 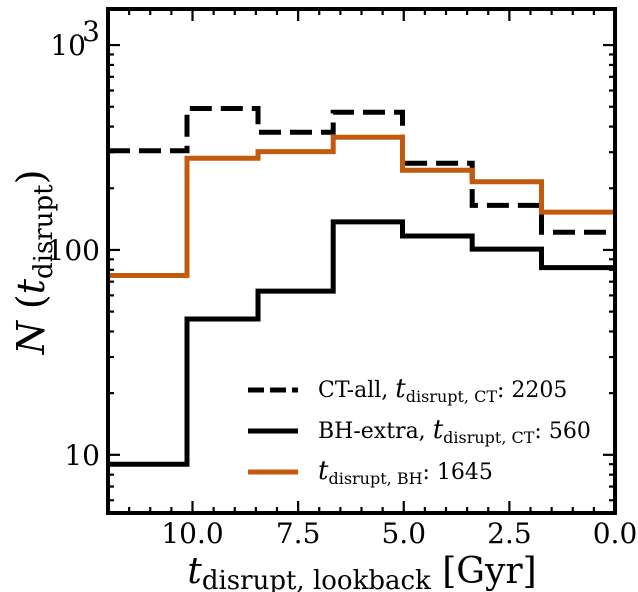 I want to click on x-axis-label: tdisrupt, lookback [Gyr], so click(x=361, y=571).